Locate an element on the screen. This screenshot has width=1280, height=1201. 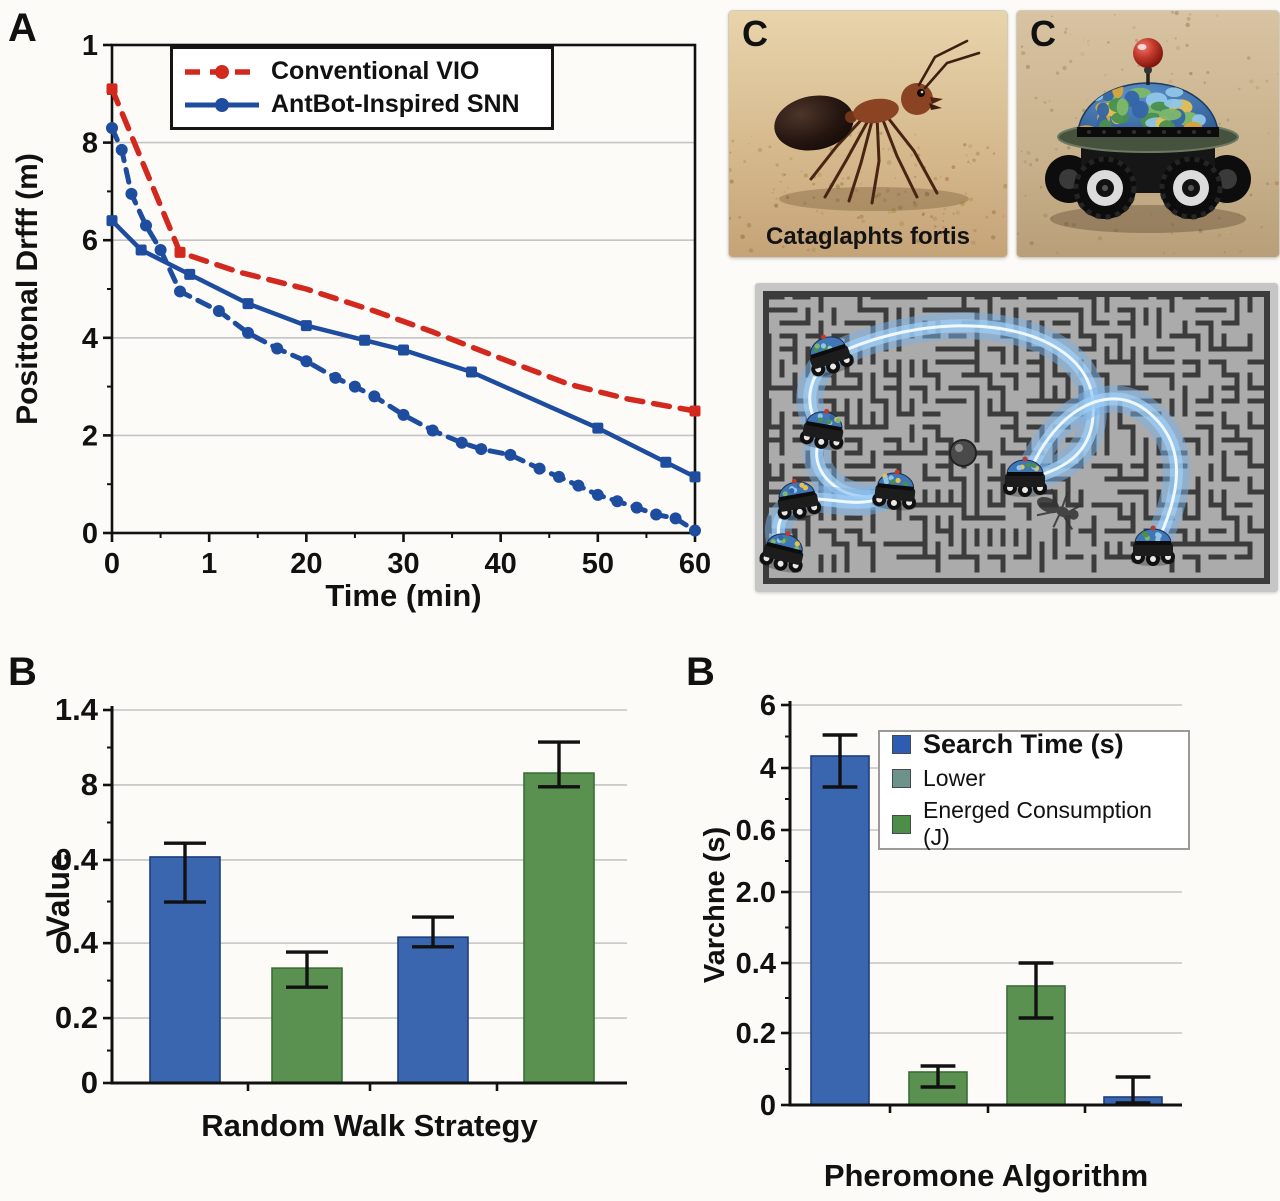
legend-item-search-time: Search Time (s) is located at coordinates (1034, 744).